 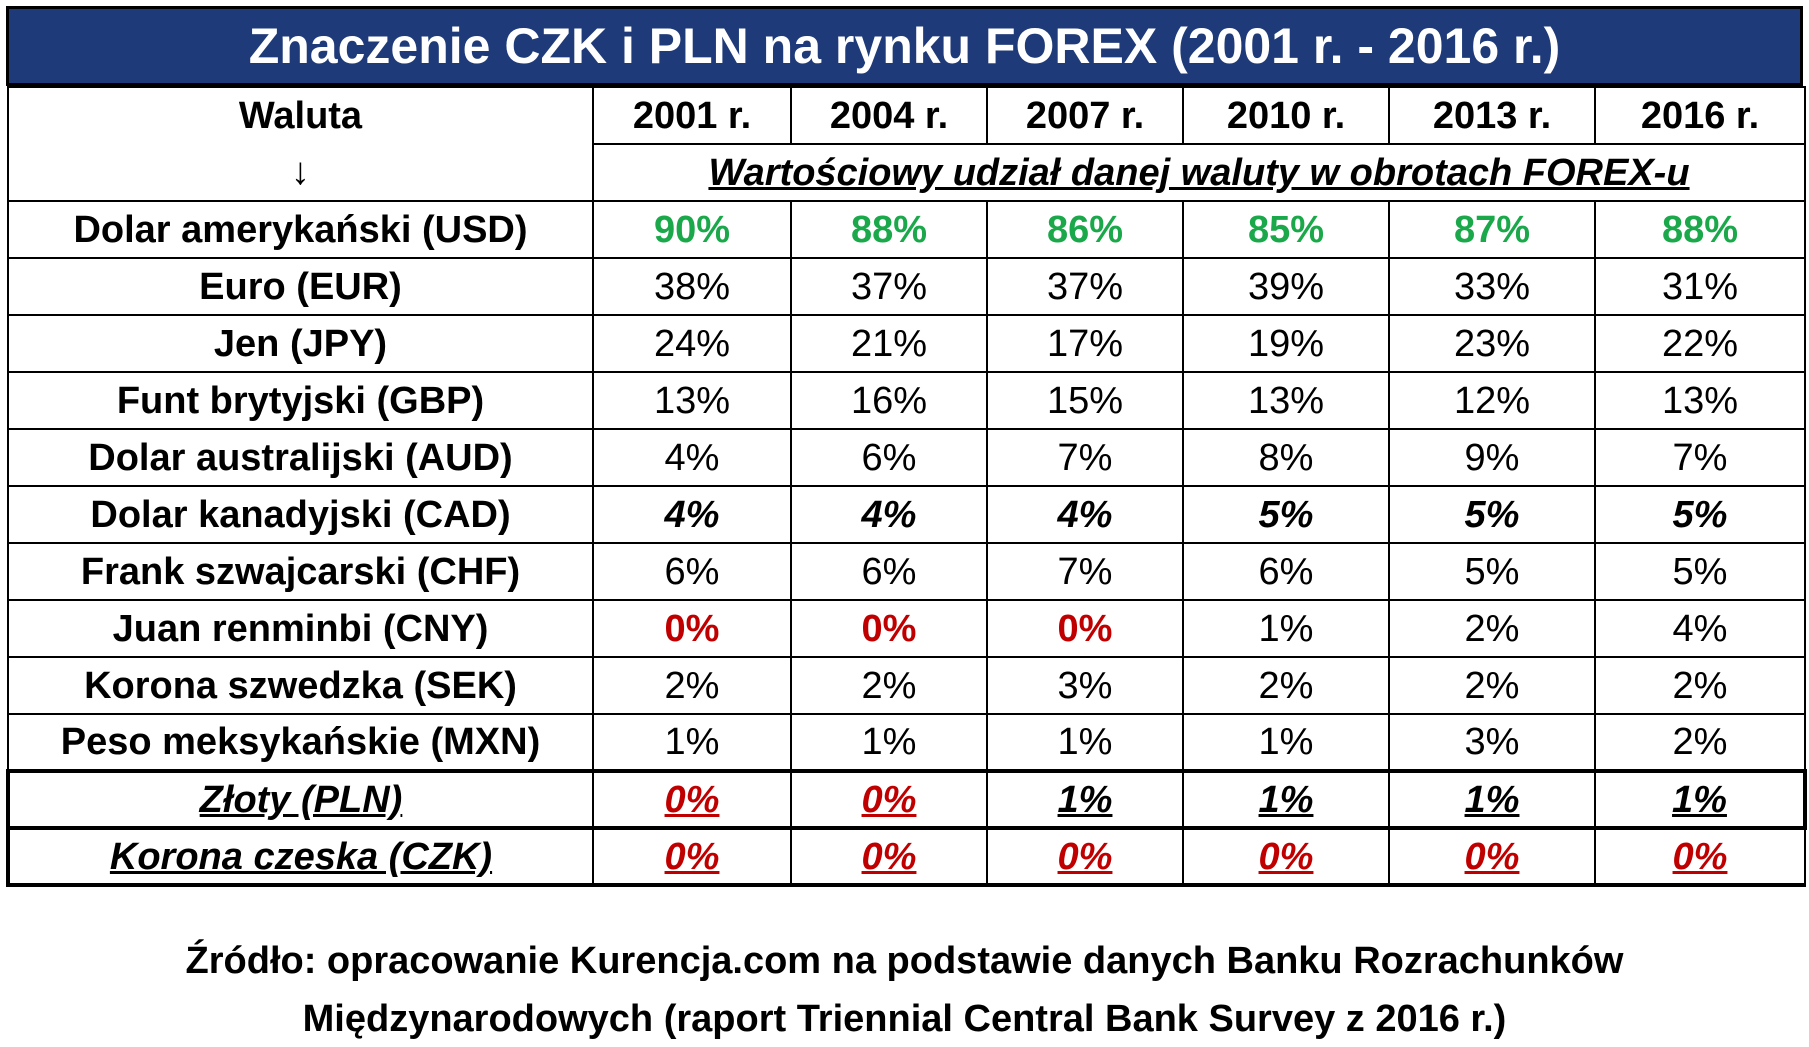 I want to click on table-row: Euro (EUR) 38% 37% 37% 39% 33% 31%, so click(x=906, y=286).